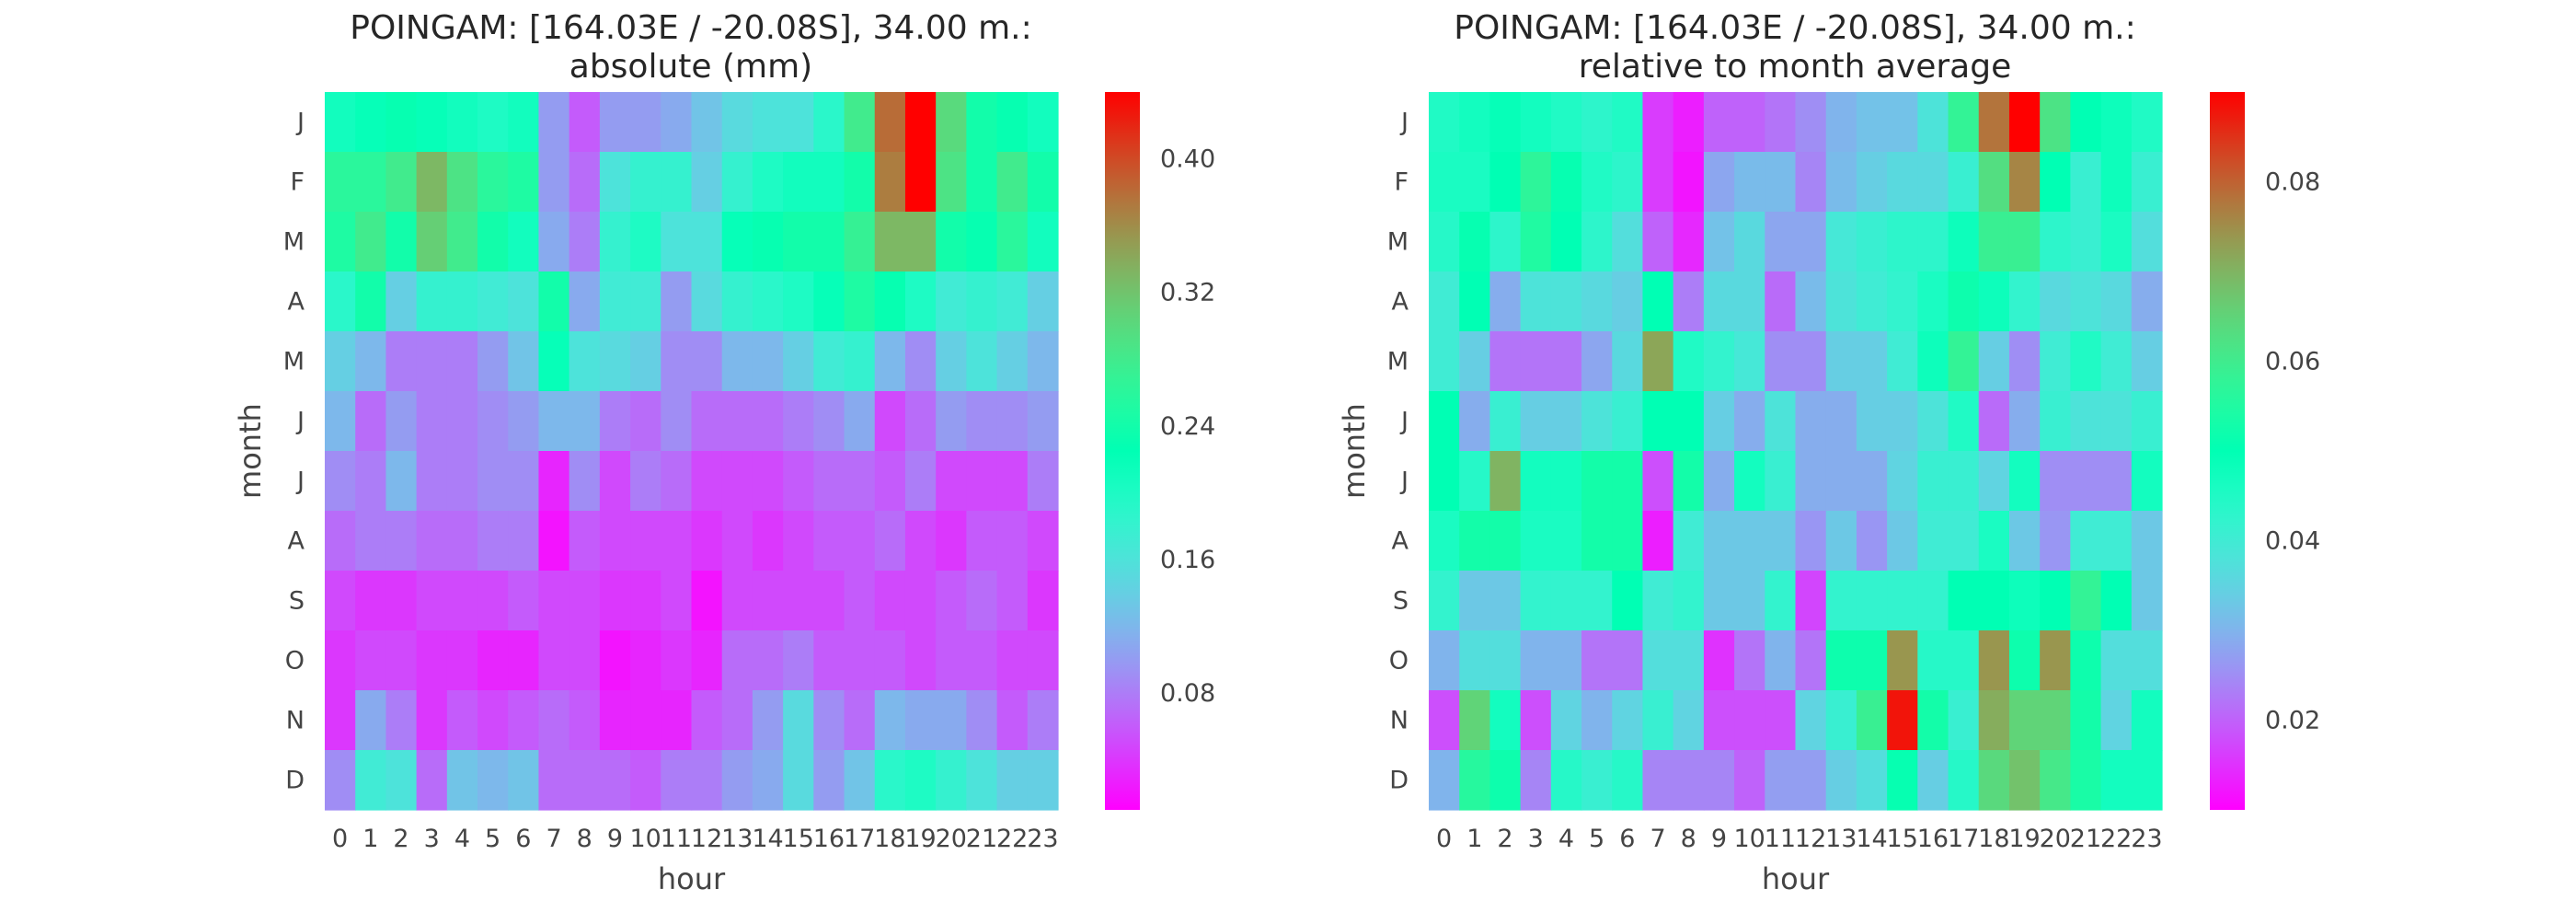 The height and width of the screenshot is (924, 2576). What do you see at coordinates (1399, 721) in the screenshot?
I see `y-tick-label: N` at bounding box center [1399, 721].